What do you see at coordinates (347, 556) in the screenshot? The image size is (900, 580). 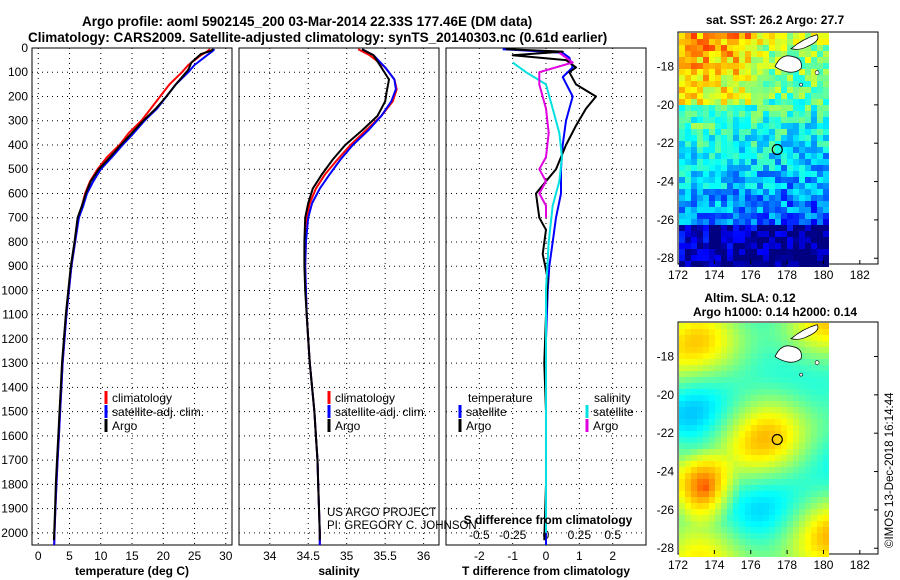 I see `x-tick-label: 35` at bounding box center [347, 556].